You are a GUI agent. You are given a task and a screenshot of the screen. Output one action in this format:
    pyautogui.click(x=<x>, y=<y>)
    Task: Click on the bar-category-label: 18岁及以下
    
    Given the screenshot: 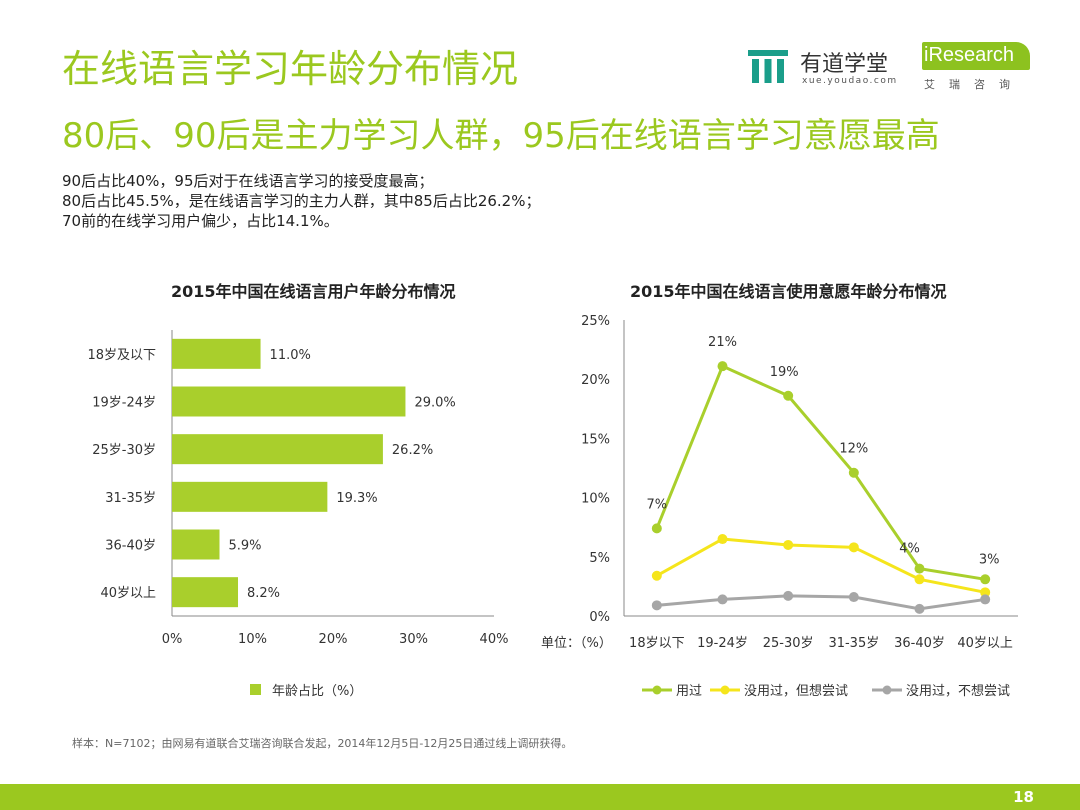 What is the action you would take?
    pyautogui.click(x=121, y=355)
    